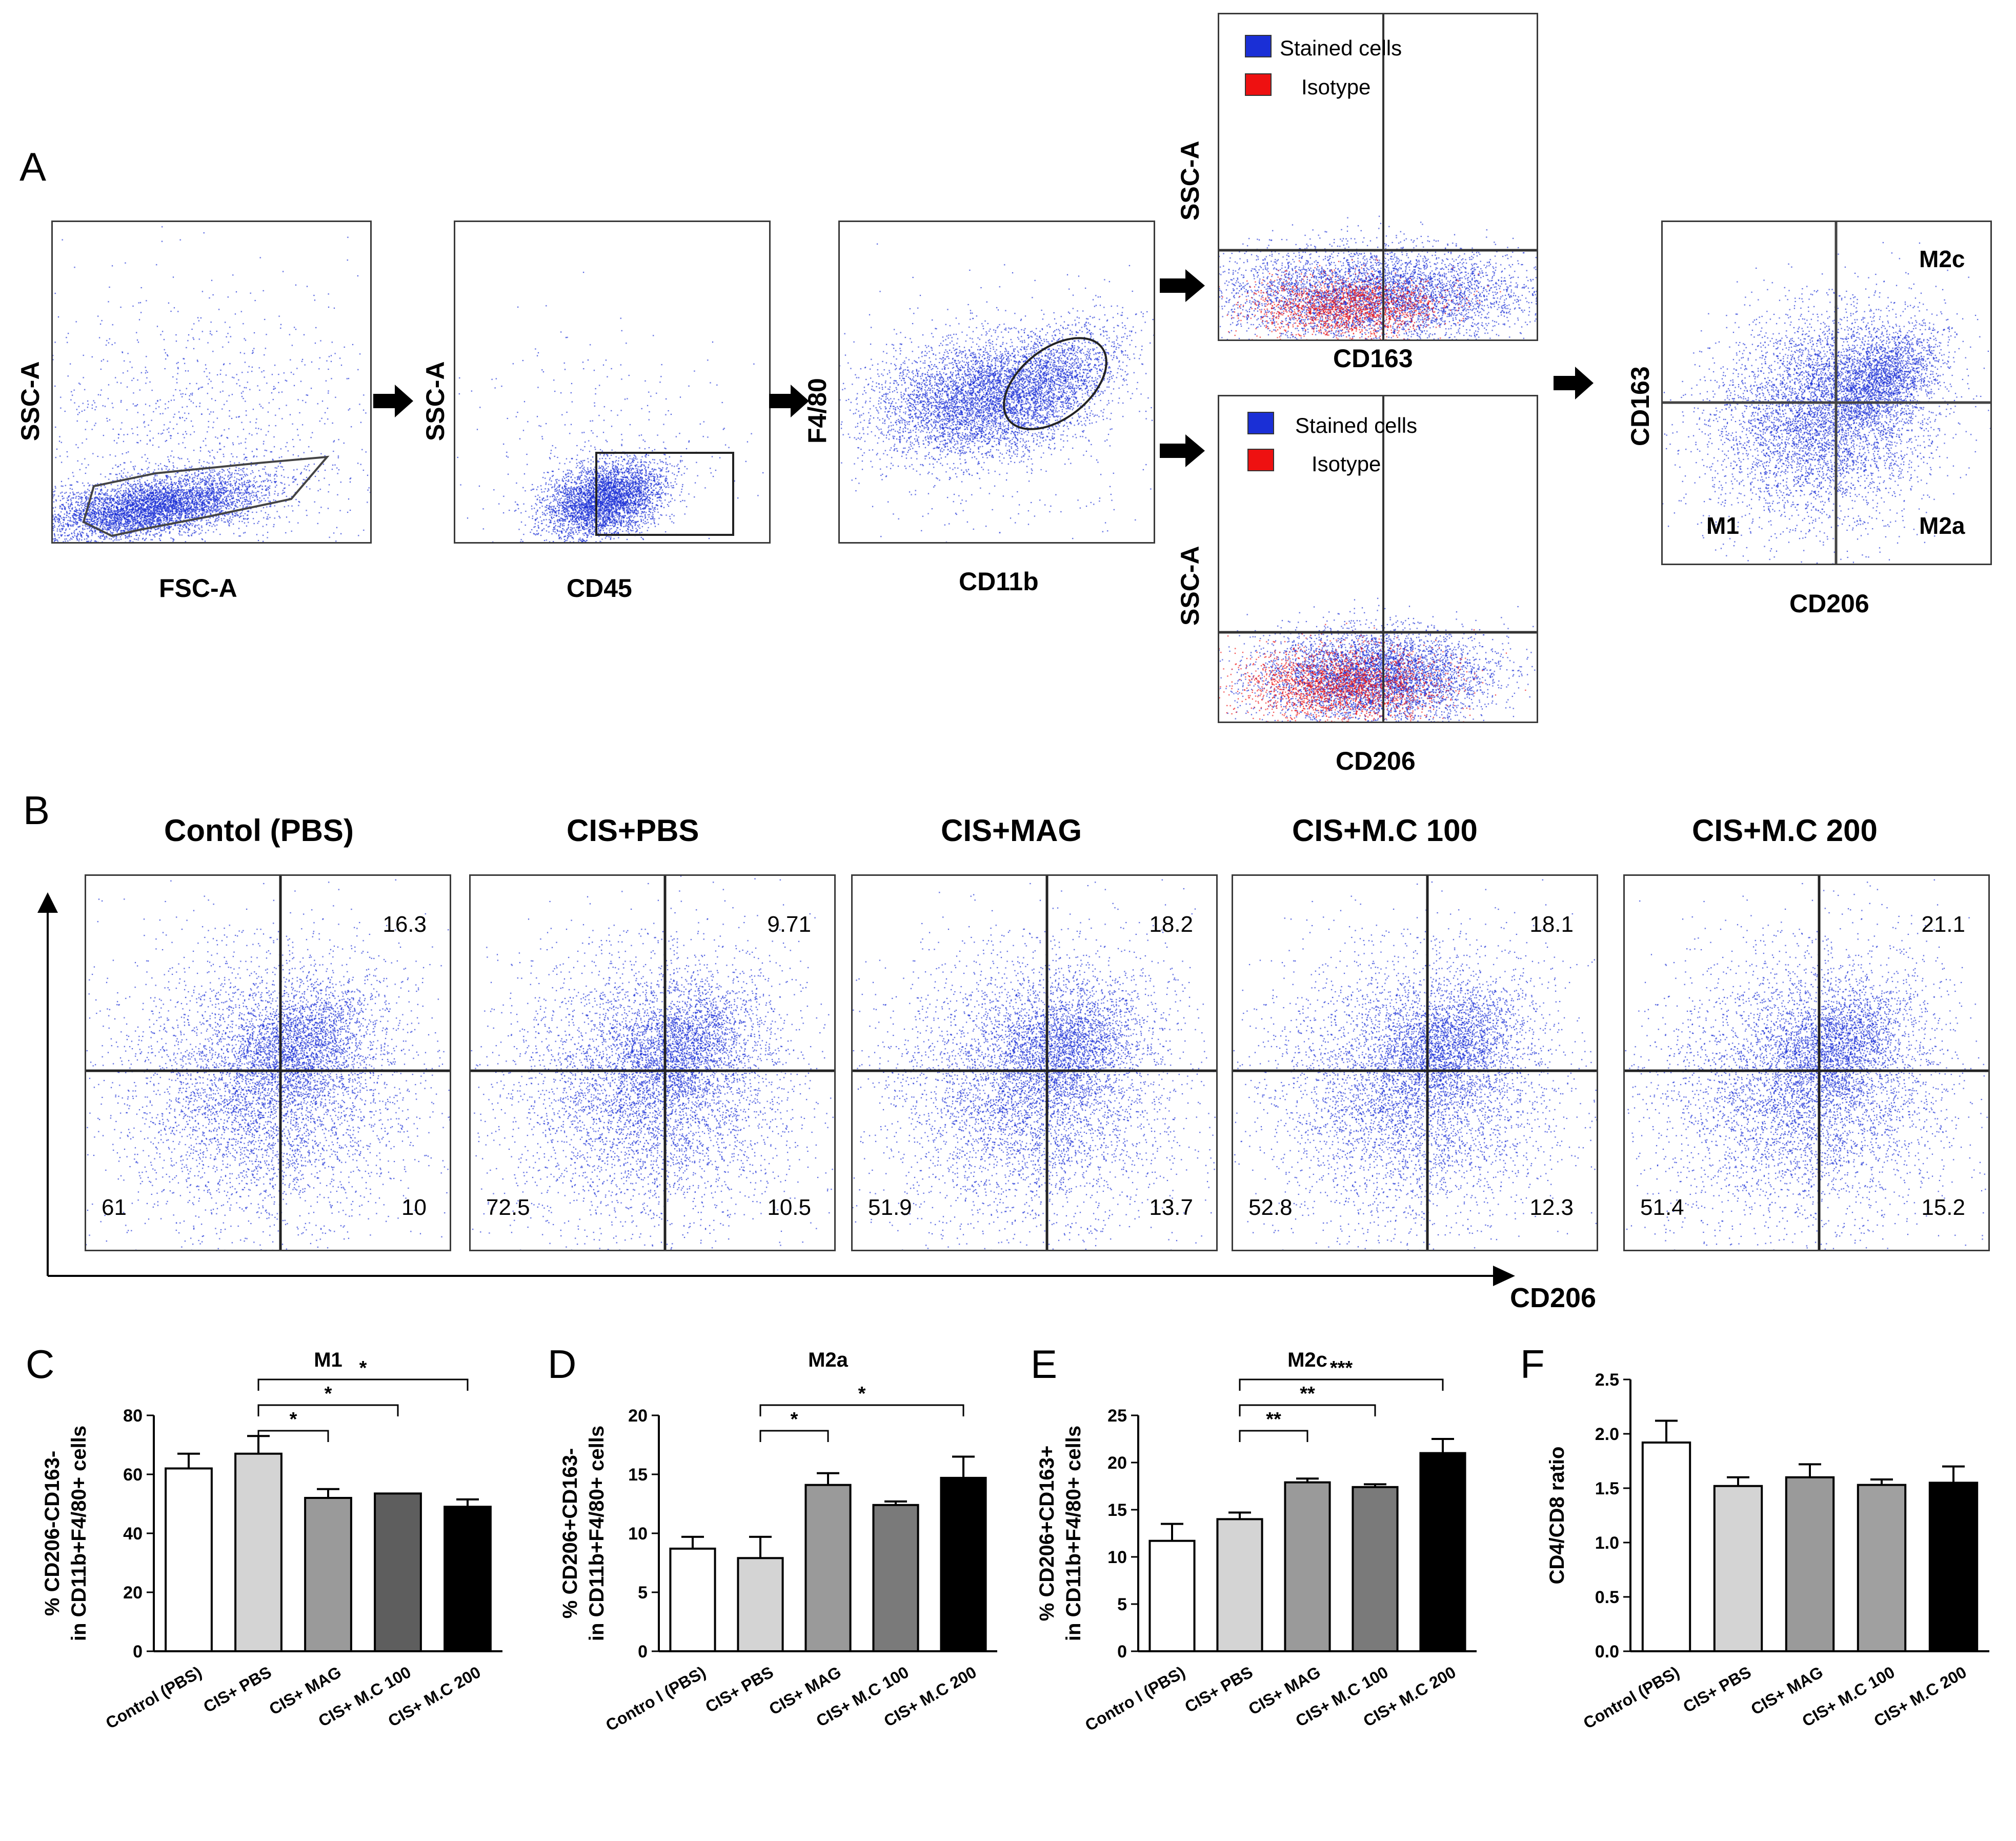 The image size is (2016, 1841). What do you see at coordinates (828, 1360) in the screenshot?
I see `chart-title: M2a` at bounding box center [828, 1360].